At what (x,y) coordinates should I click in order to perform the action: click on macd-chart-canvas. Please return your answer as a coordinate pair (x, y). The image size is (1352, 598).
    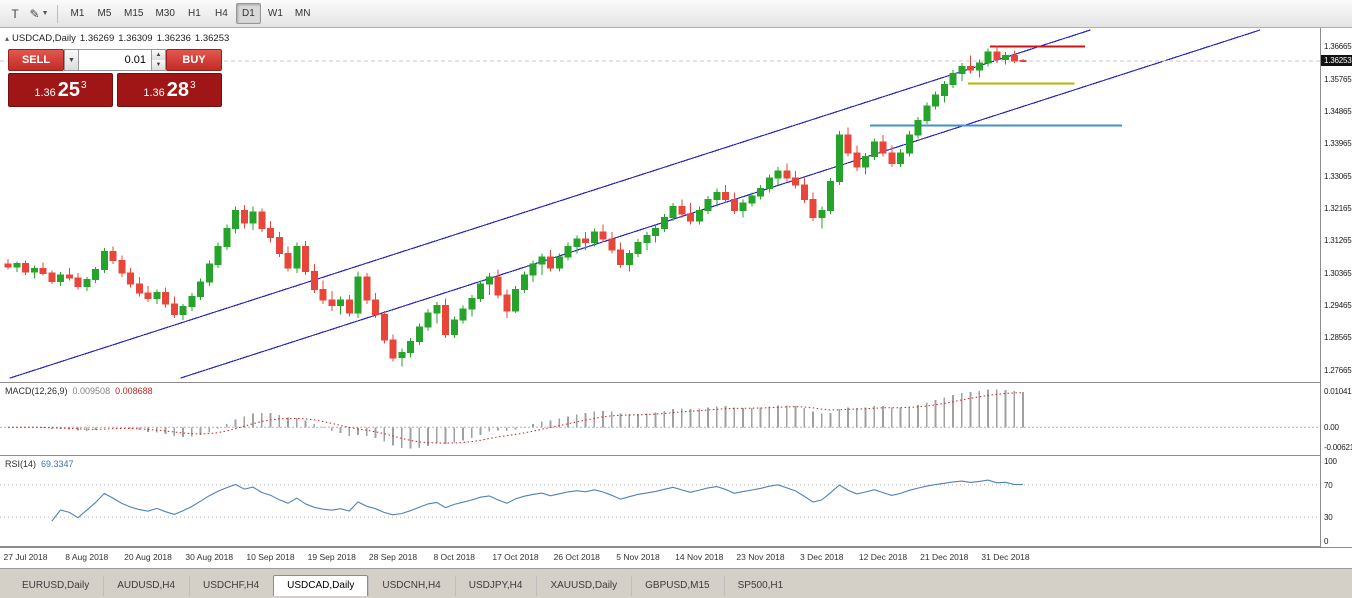
    Looking at the image, I should click on (660, 419).